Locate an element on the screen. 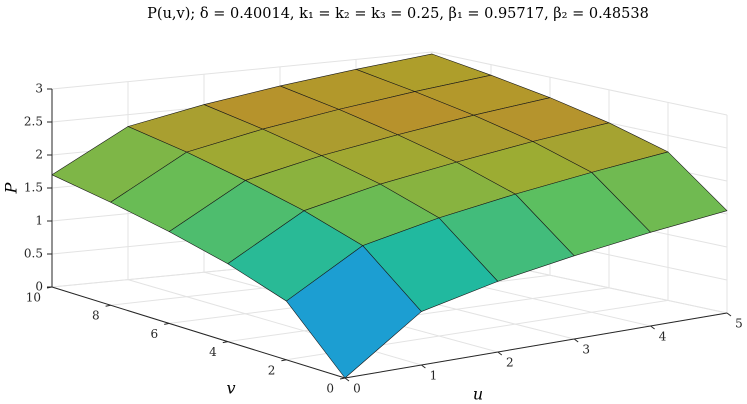 This screenshot has width=747, height=404. y-tick-label: 4 is located at coordinates (213, 352).